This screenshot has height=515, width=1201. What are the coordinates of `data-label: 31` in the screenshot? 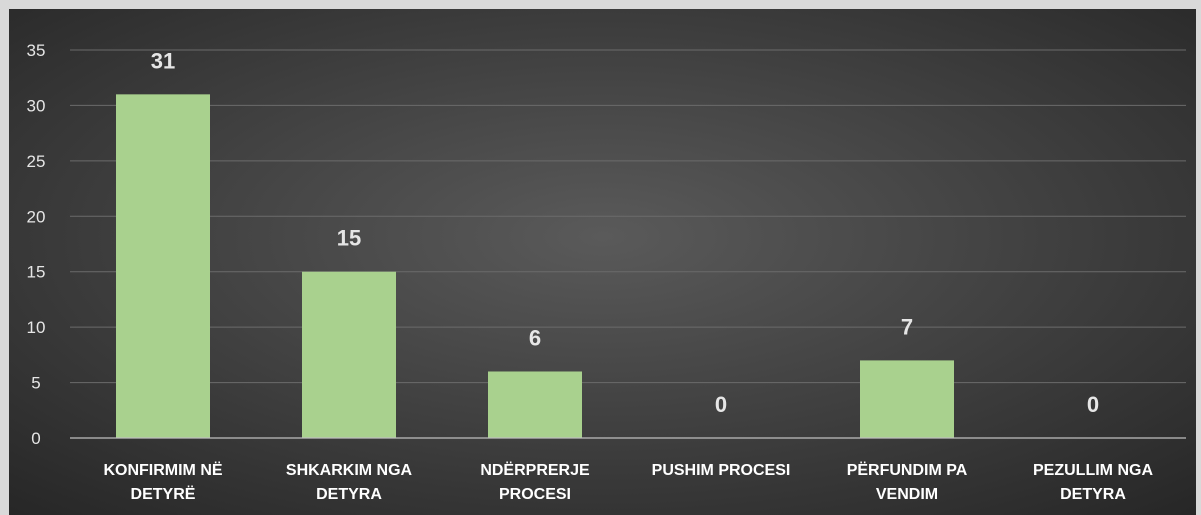 It's located at (163, 60).